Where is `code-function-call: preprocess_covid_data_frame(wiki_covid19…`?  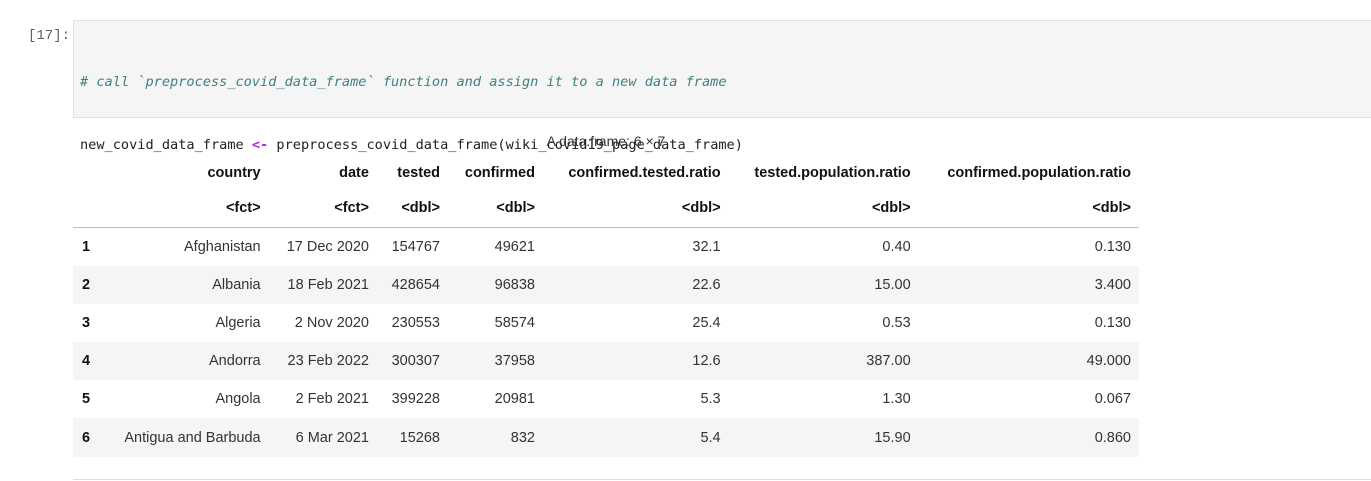 code-function-call: preprocess_covid_data_frame(wiki_covid19… is located at coordinates (505, 145).